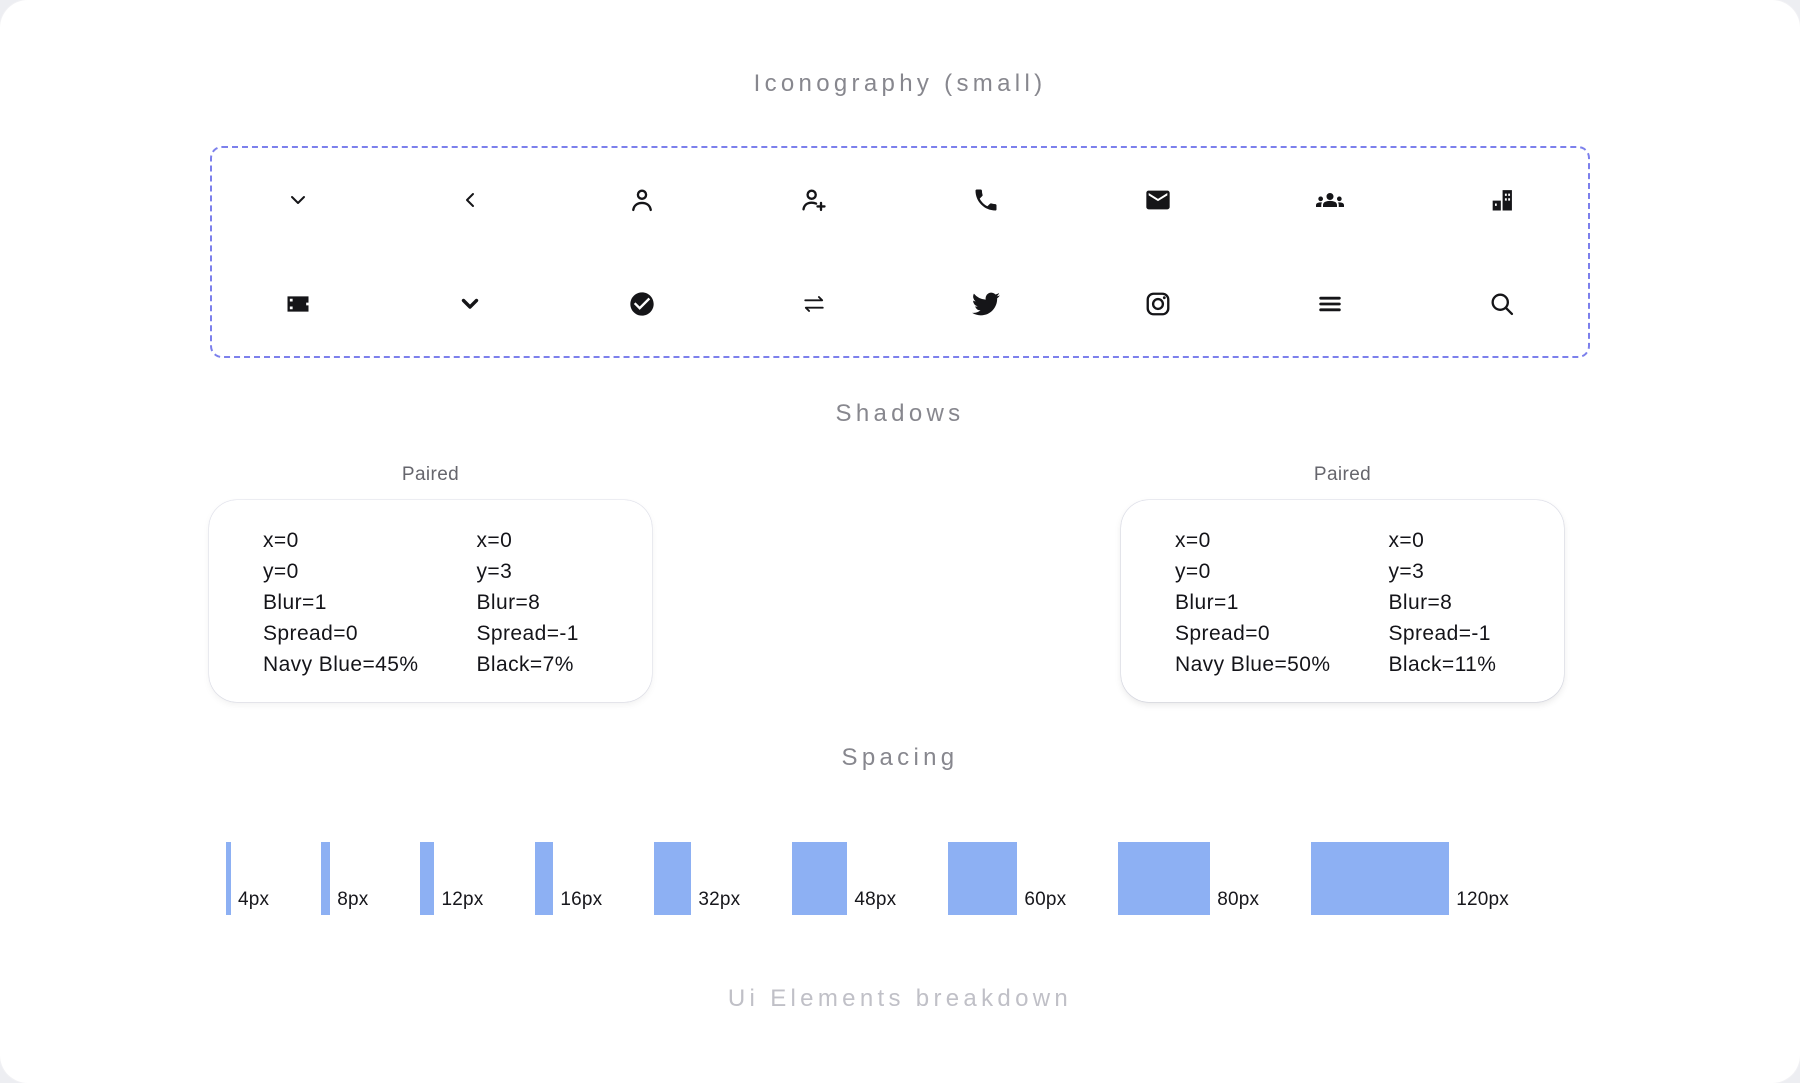  I want to click on spacing-token-8: 8px, so click(344, 878).